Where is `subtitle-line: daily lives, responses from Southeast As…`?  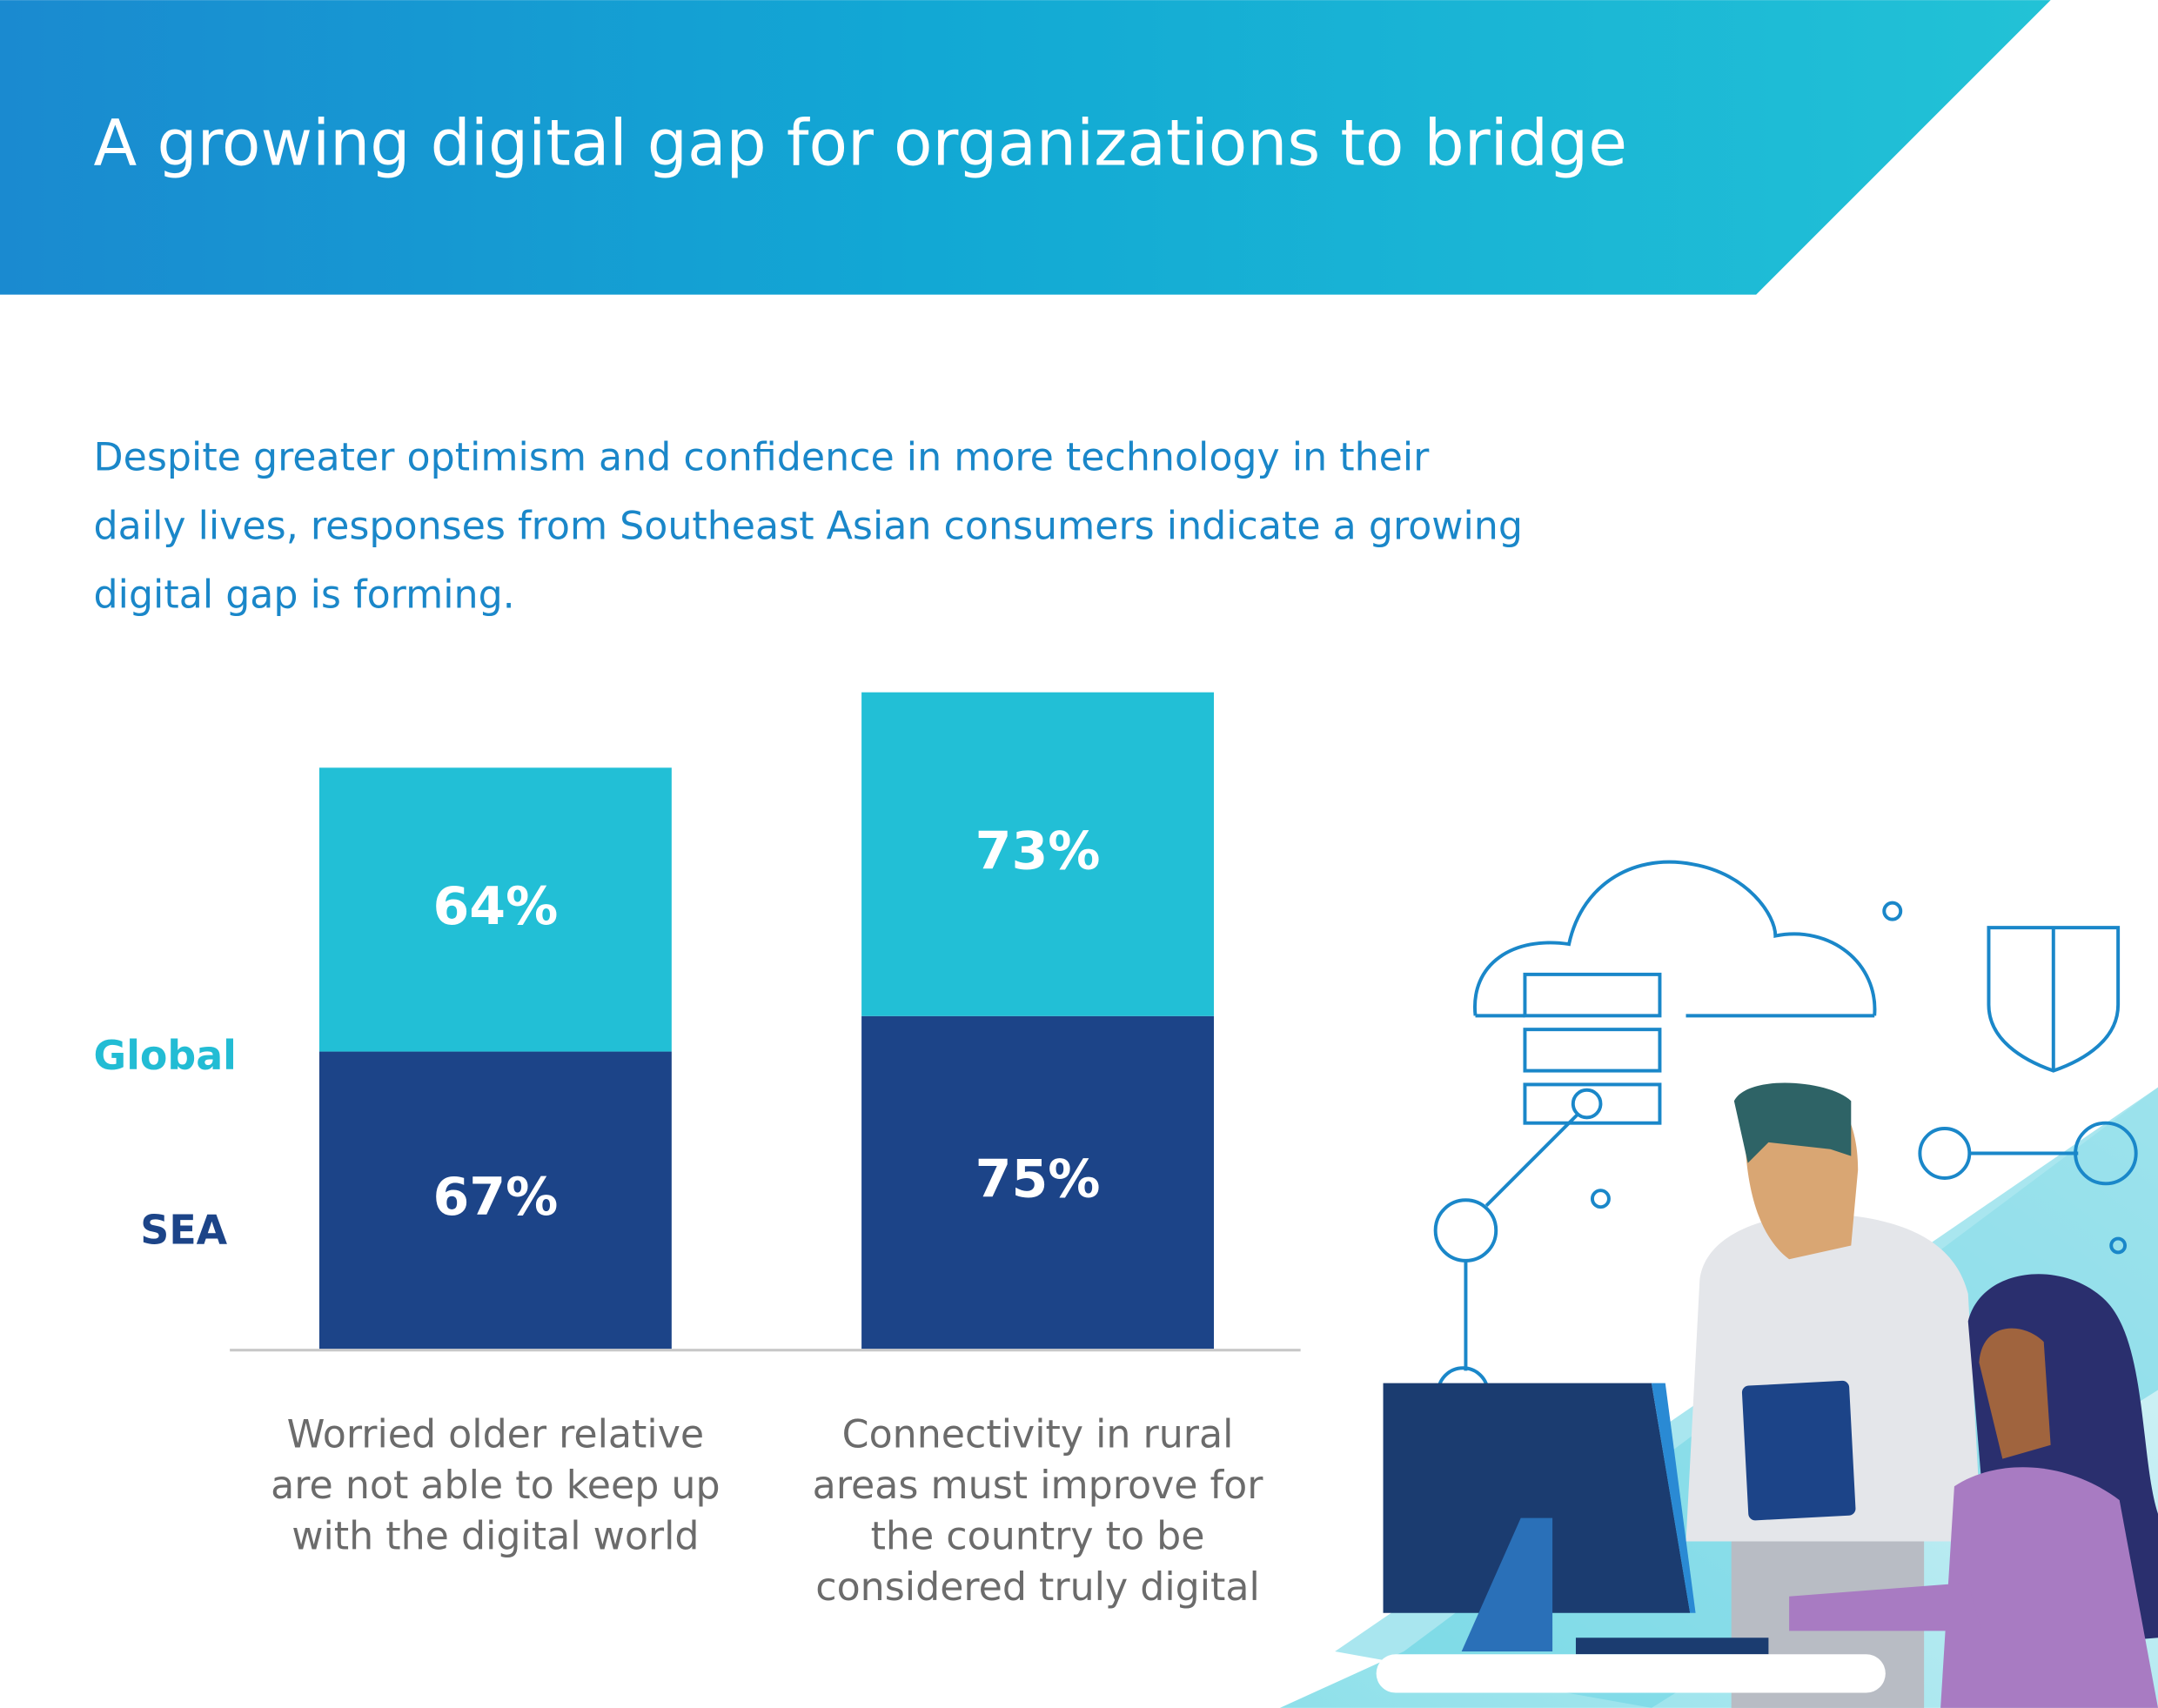 subtitle-line: daily lives, responses from Southeast As… is located at coordinates (808, 526).